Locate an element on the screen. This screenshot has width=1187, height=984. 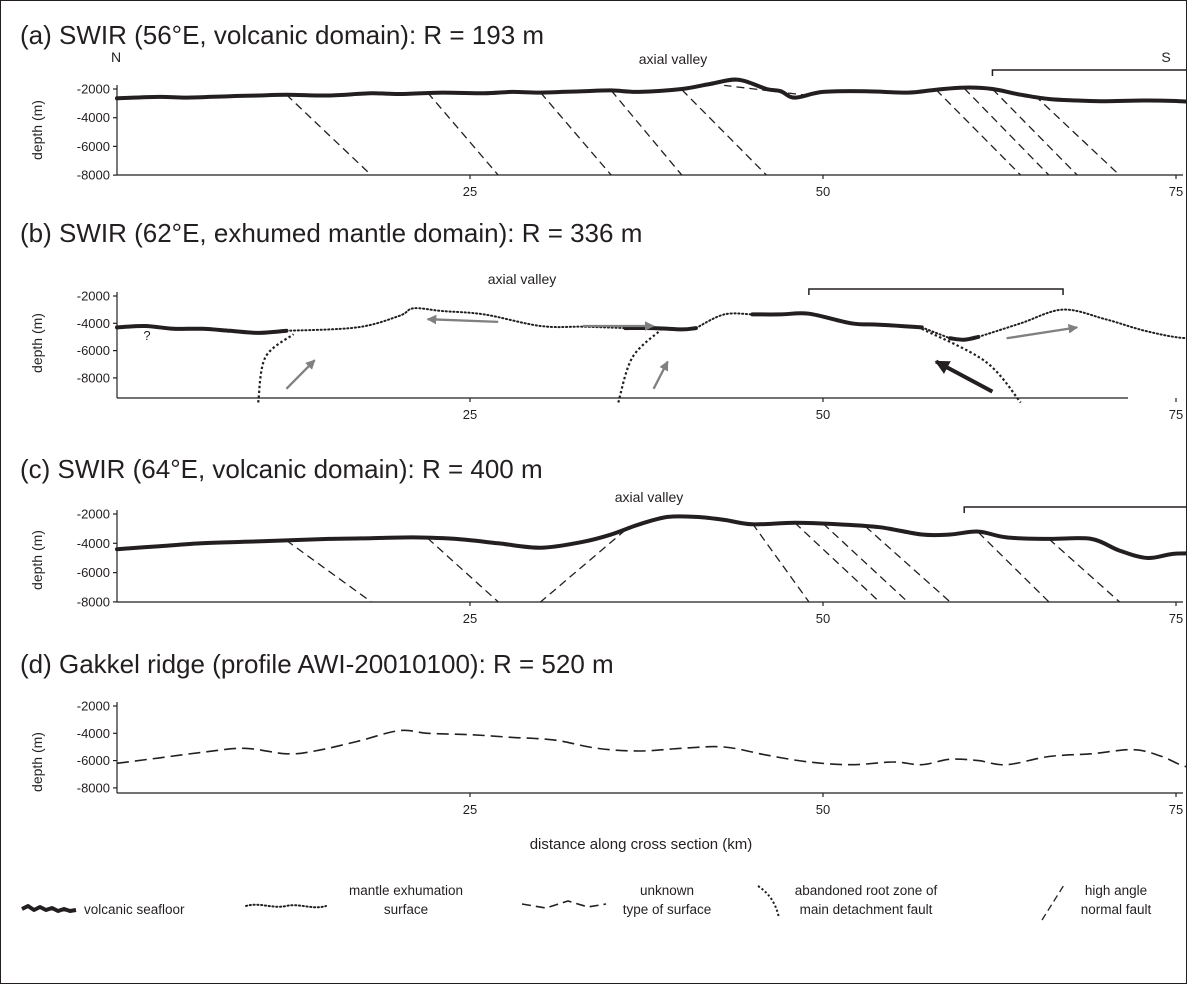
panel-d-y-tick-label: -8000 is located at coordinates (93, 787).